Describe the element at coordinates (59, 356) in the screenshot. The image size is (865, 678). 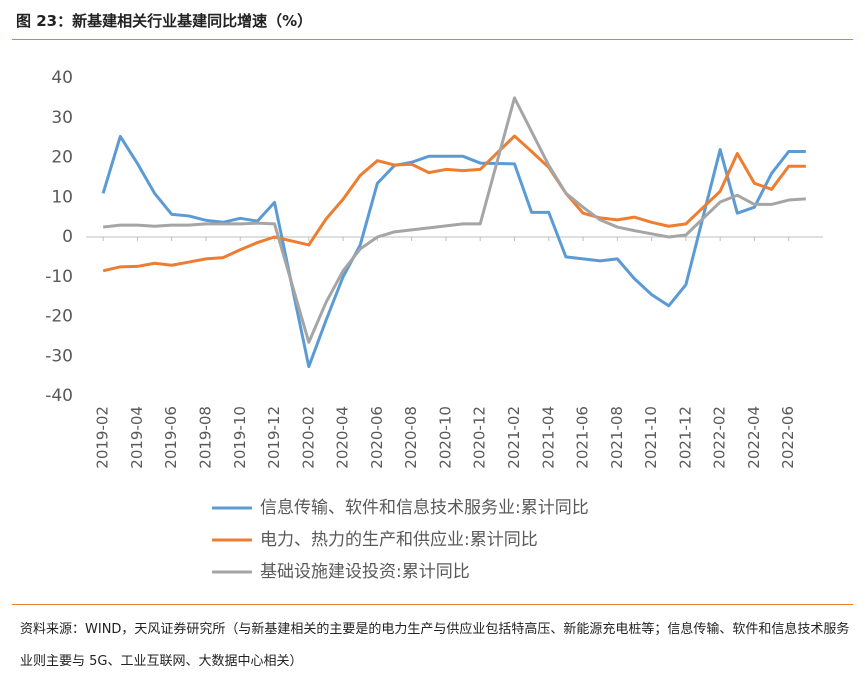
I see `y-tick-label: -30` at that location.